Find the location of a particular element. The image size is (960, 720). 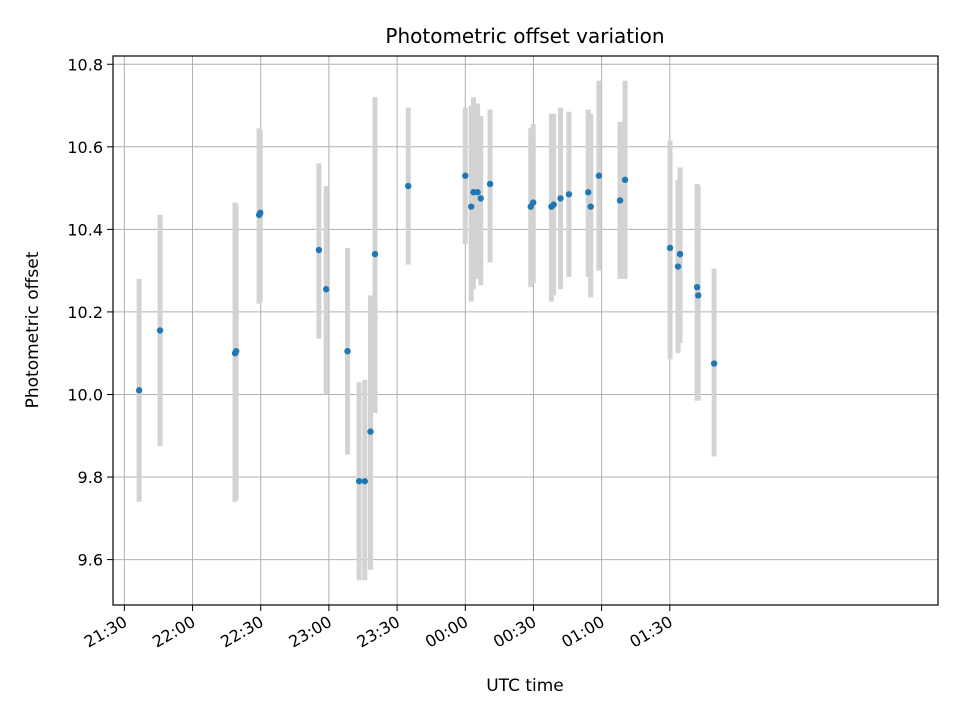

y-tick-label: 10.0 is located at coordinates (85, 394).